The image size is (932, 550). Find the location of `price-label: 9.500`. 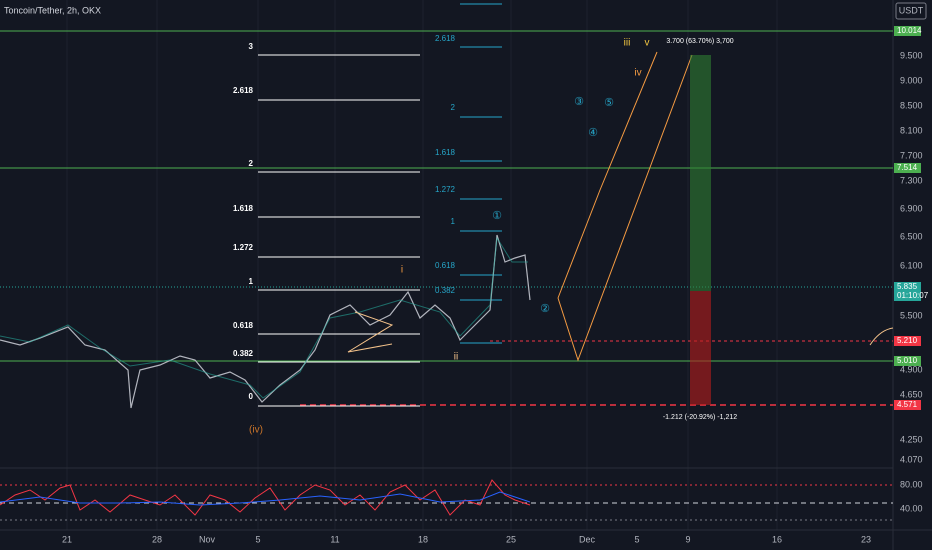

price-label: 9.500 is located at coordinates (911, 55).